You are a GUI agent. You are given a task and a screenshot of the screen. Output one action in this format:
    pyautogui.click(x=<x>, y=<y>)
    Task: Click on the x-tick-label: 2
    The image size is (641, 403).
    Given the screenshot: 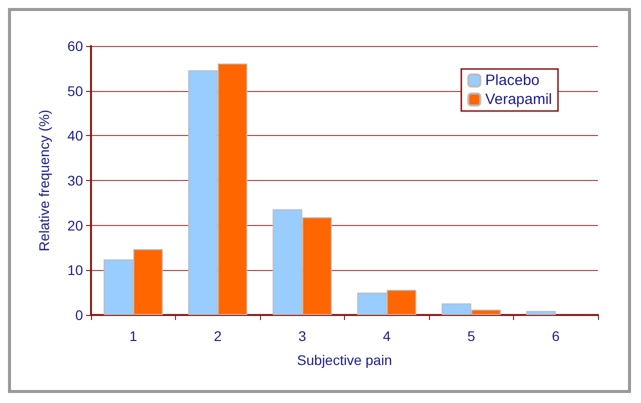 What is the action you would take?
    pyautogui.click(x=218, y=336)
    